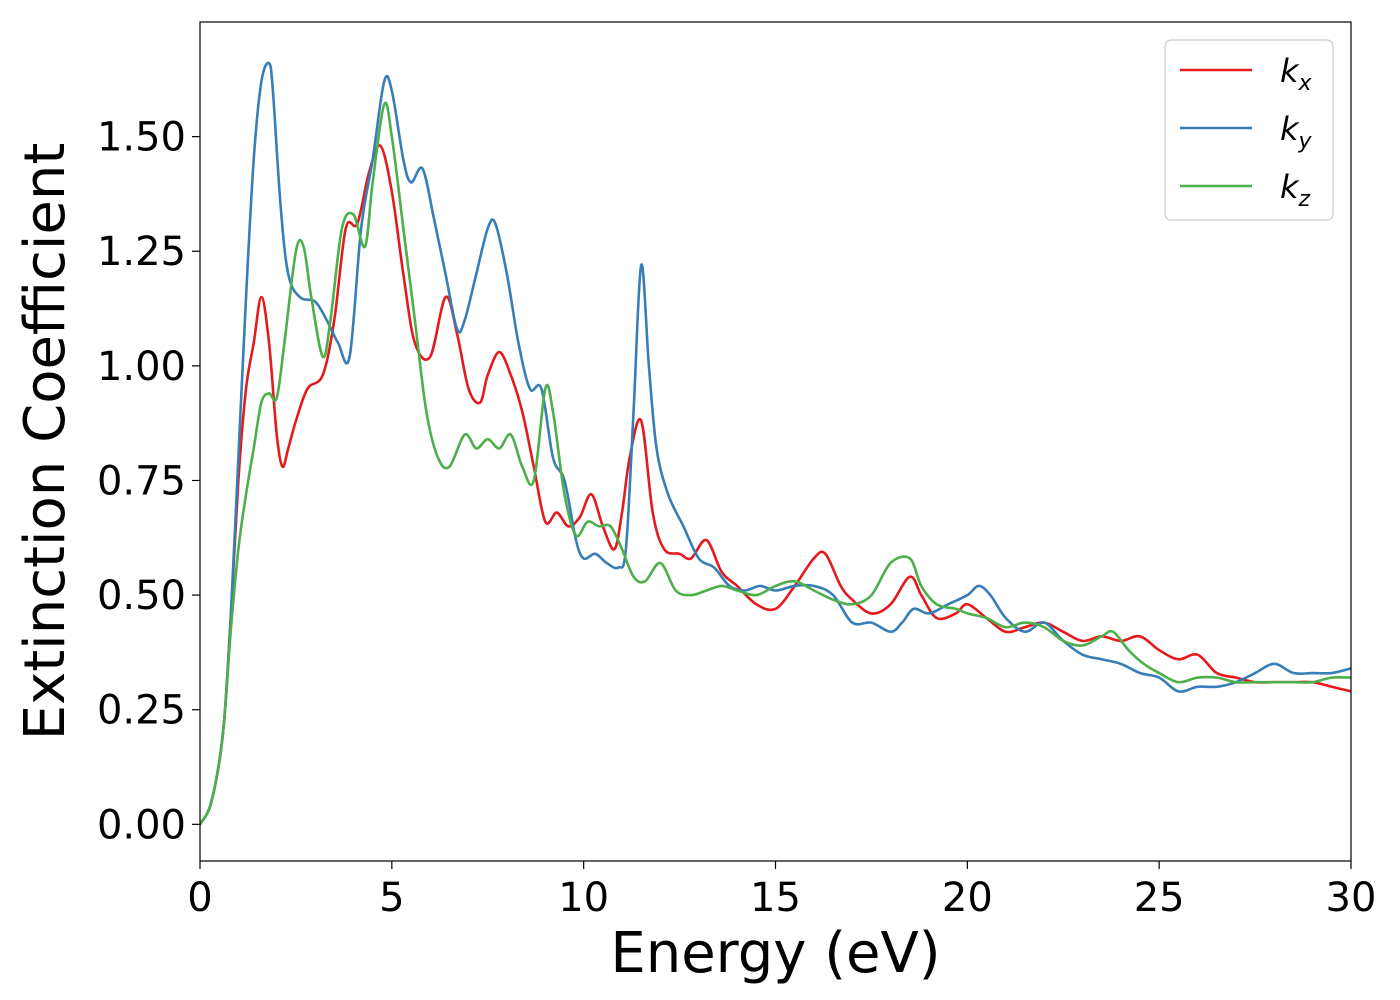 This screenshot has width=1400, height=1000. I want to click on y-tick-label: 1.25, so click(141, 252).